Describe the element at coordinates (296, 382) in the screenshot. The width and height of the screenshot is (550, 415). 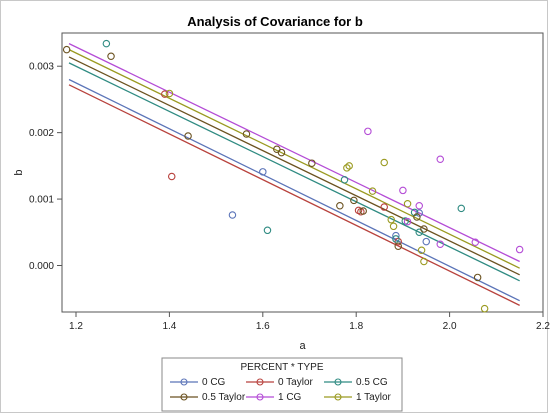
I see `legend-entry-label: 0 Taylor` at that location.